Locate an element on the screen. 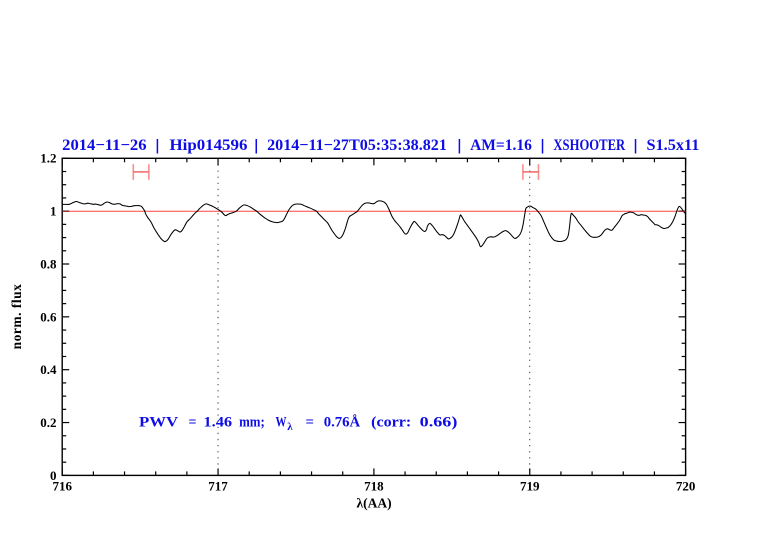 The width and height of the screenshot is (782, 542). svg-text: 0.76Å is located at coordinates (342, 423).